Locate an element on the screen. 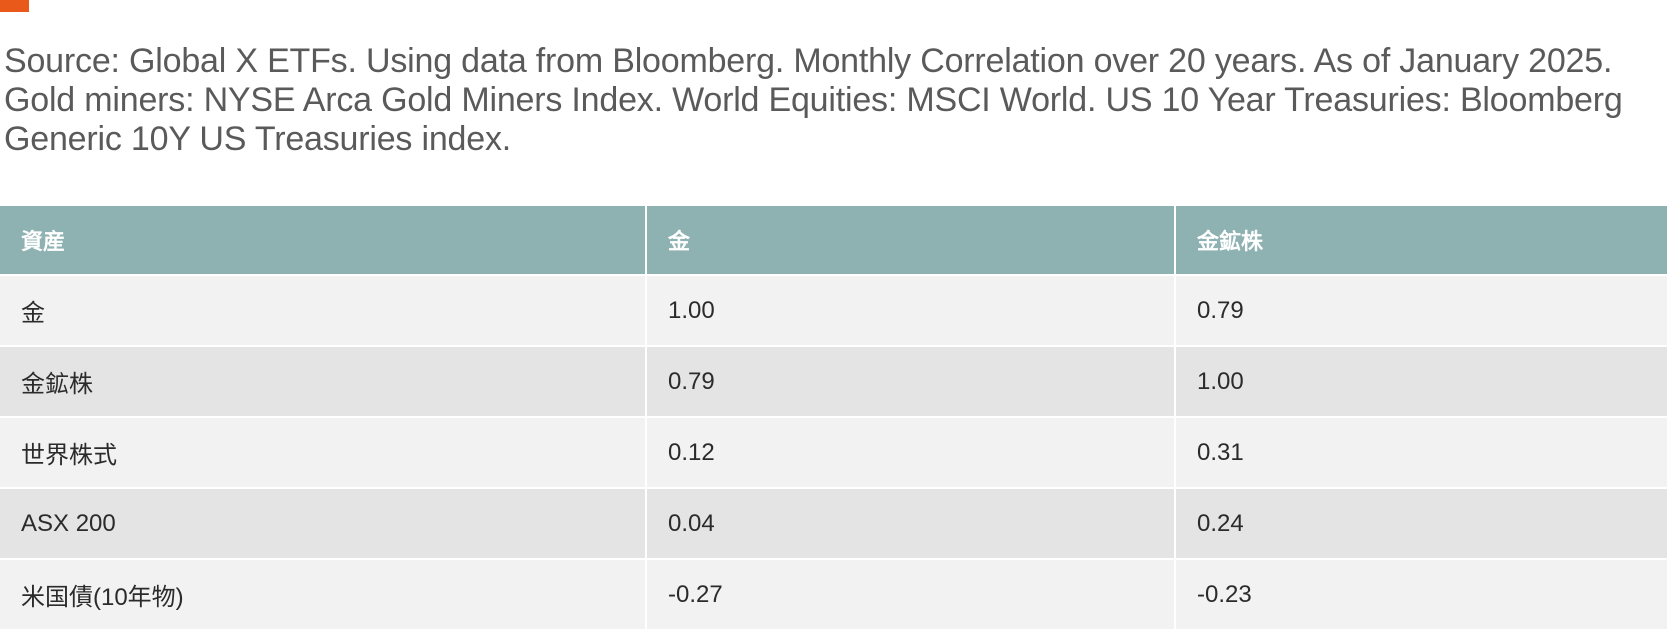  table-header-row: 資産 金 金鉱株 is located at coordinates (833, 241).